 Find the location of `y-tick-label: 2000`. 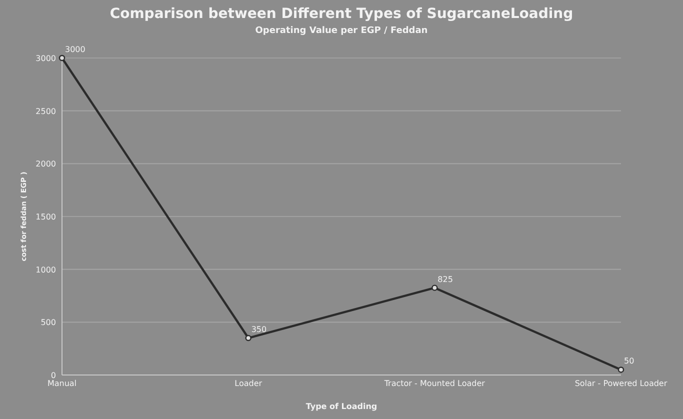

y-tick-label: 2000 is located at coordinates (46, 164).